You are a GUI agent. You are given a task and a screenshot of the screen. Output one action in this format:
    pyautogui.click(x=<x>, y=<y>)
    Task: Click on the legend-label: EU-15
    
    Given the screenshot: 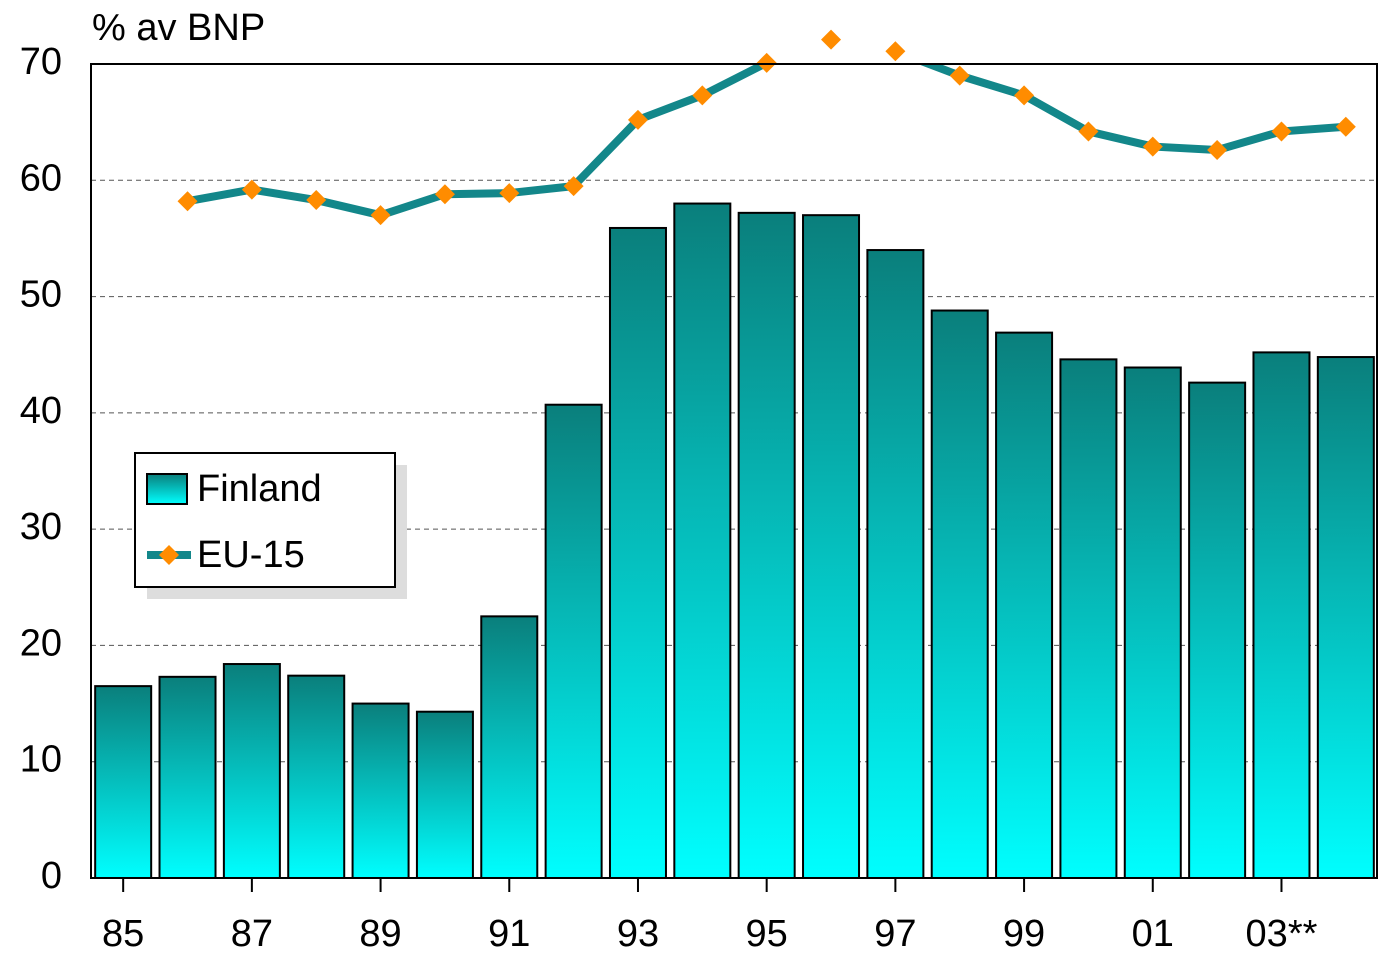 What is the action you would take?
    pyautogui.click(x=251, y=555)
    